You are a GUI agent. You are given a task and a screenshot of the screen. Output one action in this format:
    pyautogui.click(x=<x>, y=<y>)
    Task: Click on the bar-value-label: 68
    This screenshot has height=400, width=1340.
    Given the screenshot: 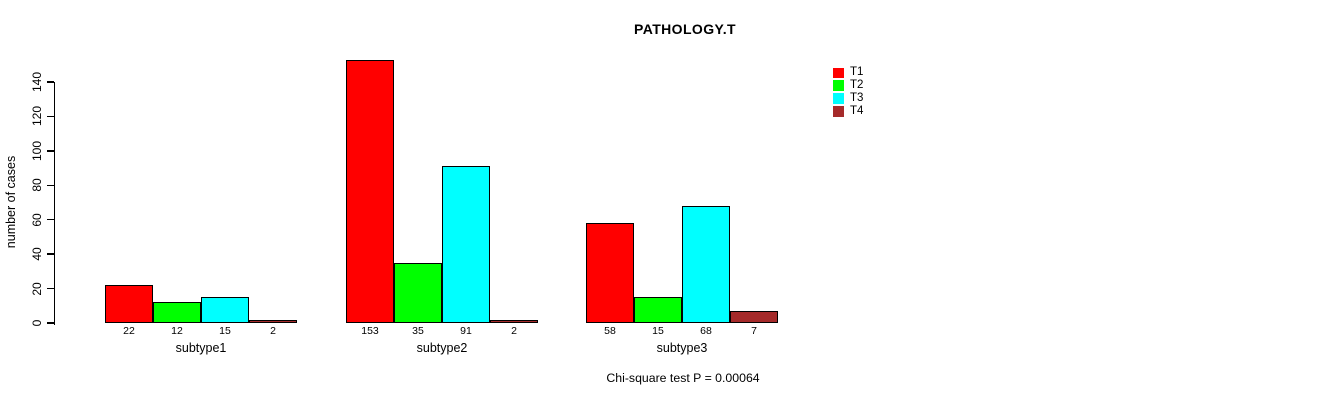 What is the action you would take?
    pyautogui.click(x=706, y=330)
    